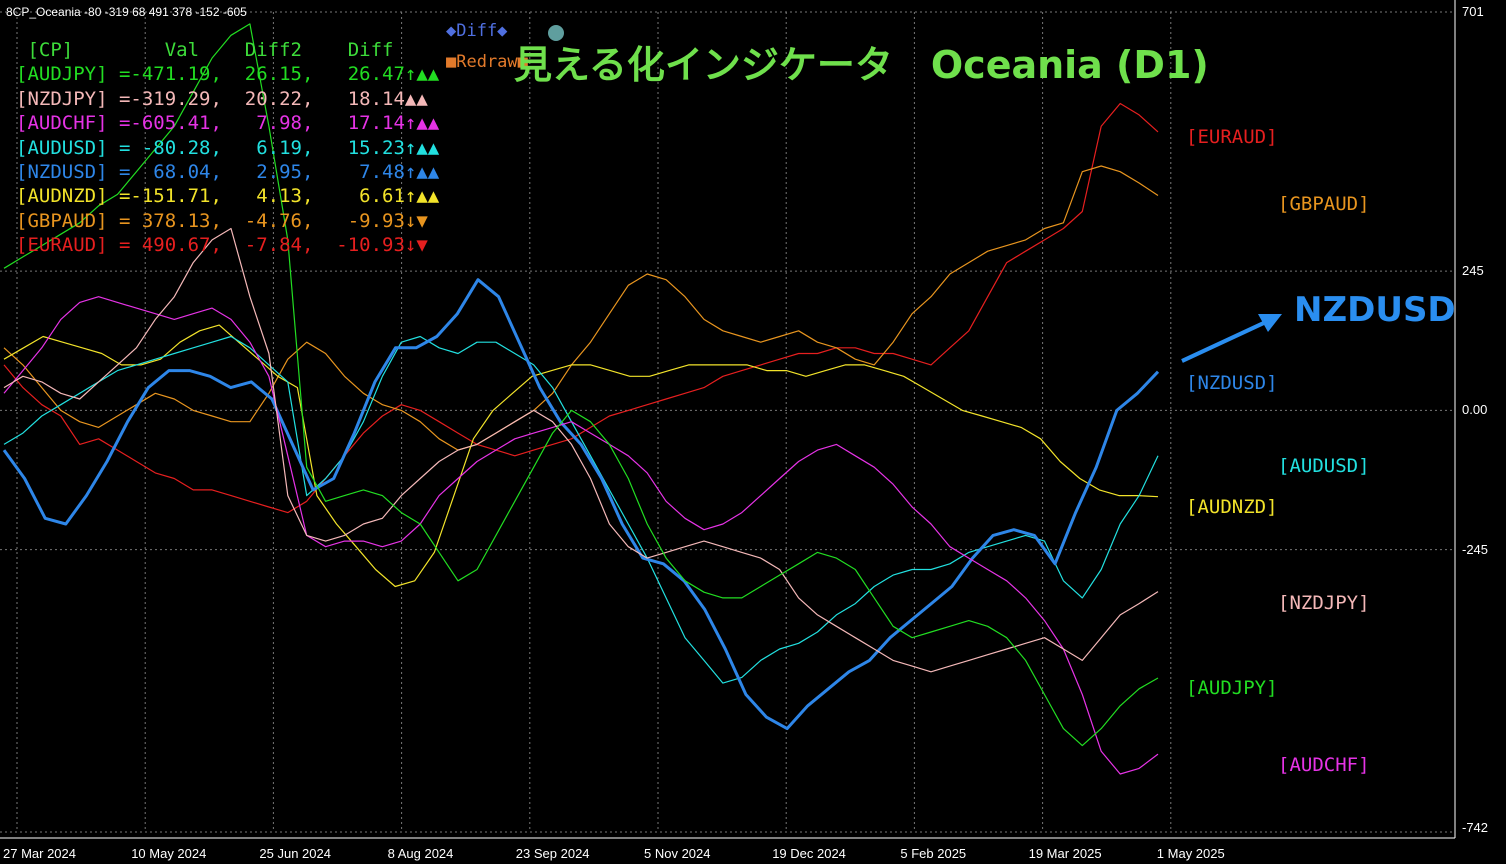 Image resolution: width=1506 pixels, height=864 pixels. Describe the element at coordinates (1324, 466) in the screenshot. I see `series-label: [AUDUSD]` at that location.